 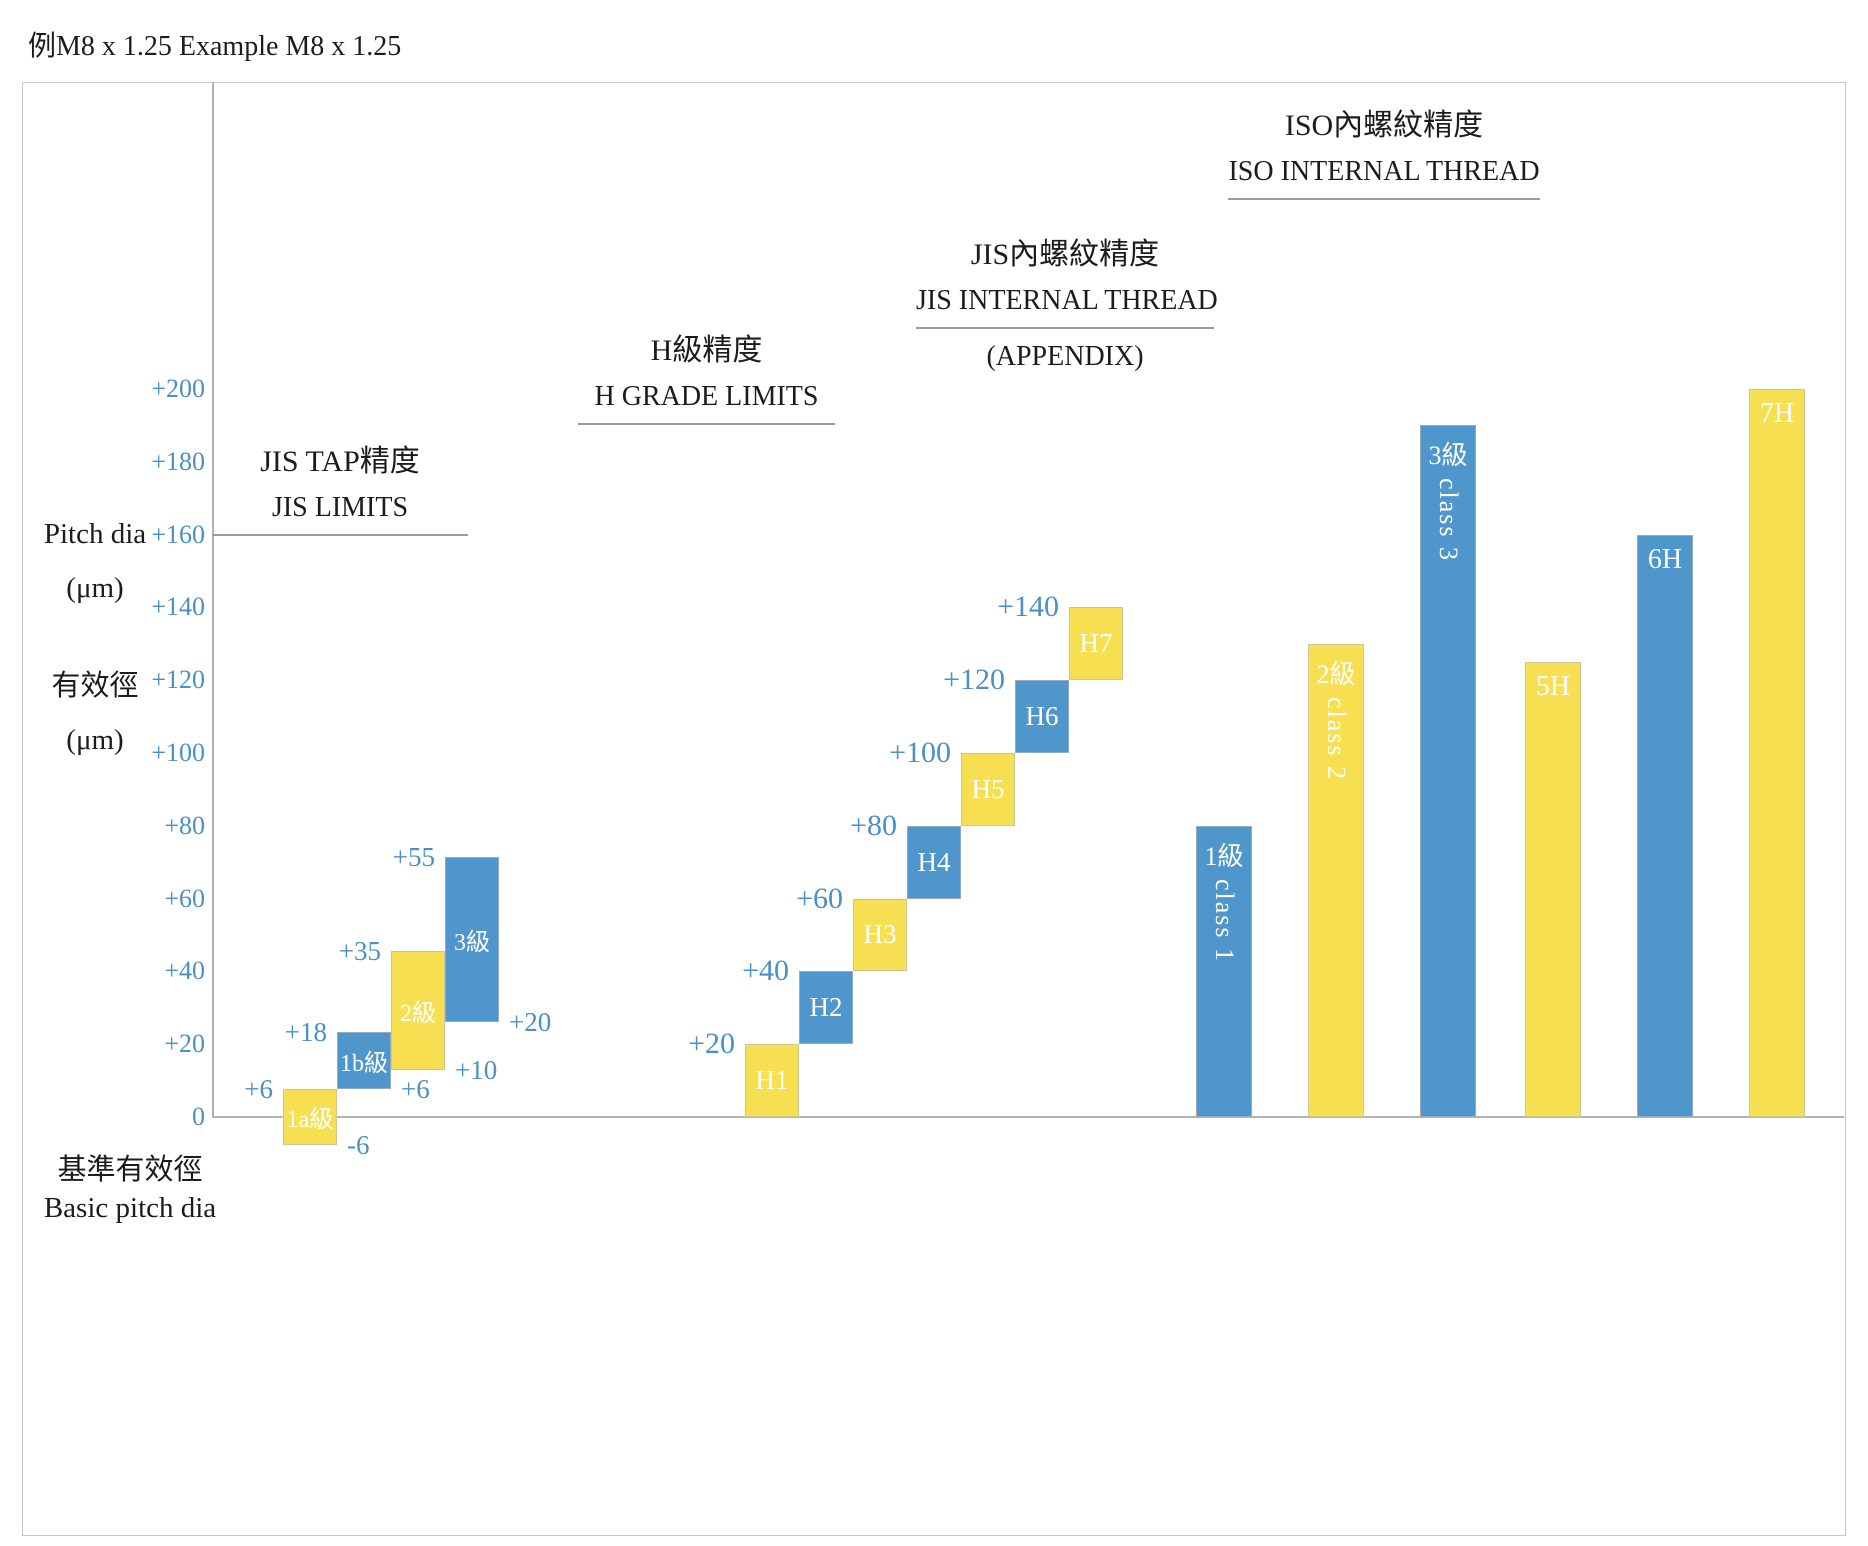 What do you see at coordinates (95, 740) in the screenshot?
I see `y-axis-unit-cjk: (μm)` at bounding box center [95, 740].